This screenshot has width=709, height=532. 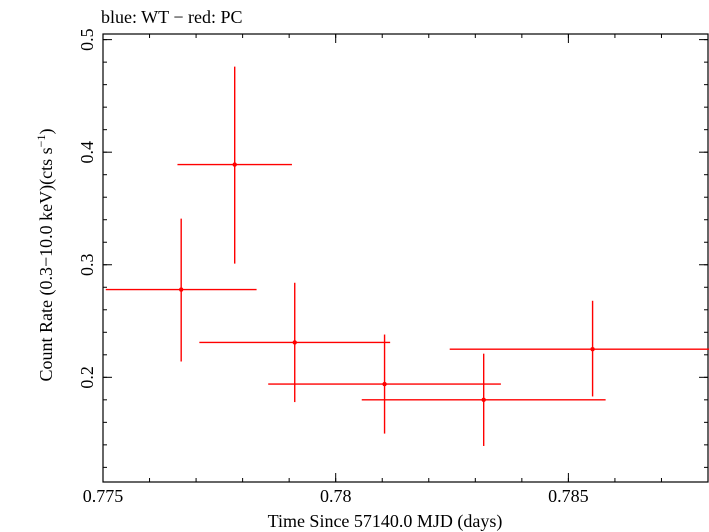 What do you see at coordinates (87, 265) in the screenshot?
I see `y-tick-label: 0.3` at bounding box center [87, 265].